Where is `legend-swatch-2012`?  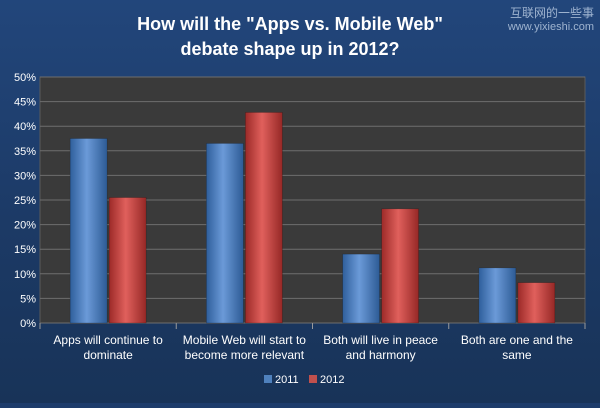 legend-swatch-2012 is located at coordinates (313, 379).